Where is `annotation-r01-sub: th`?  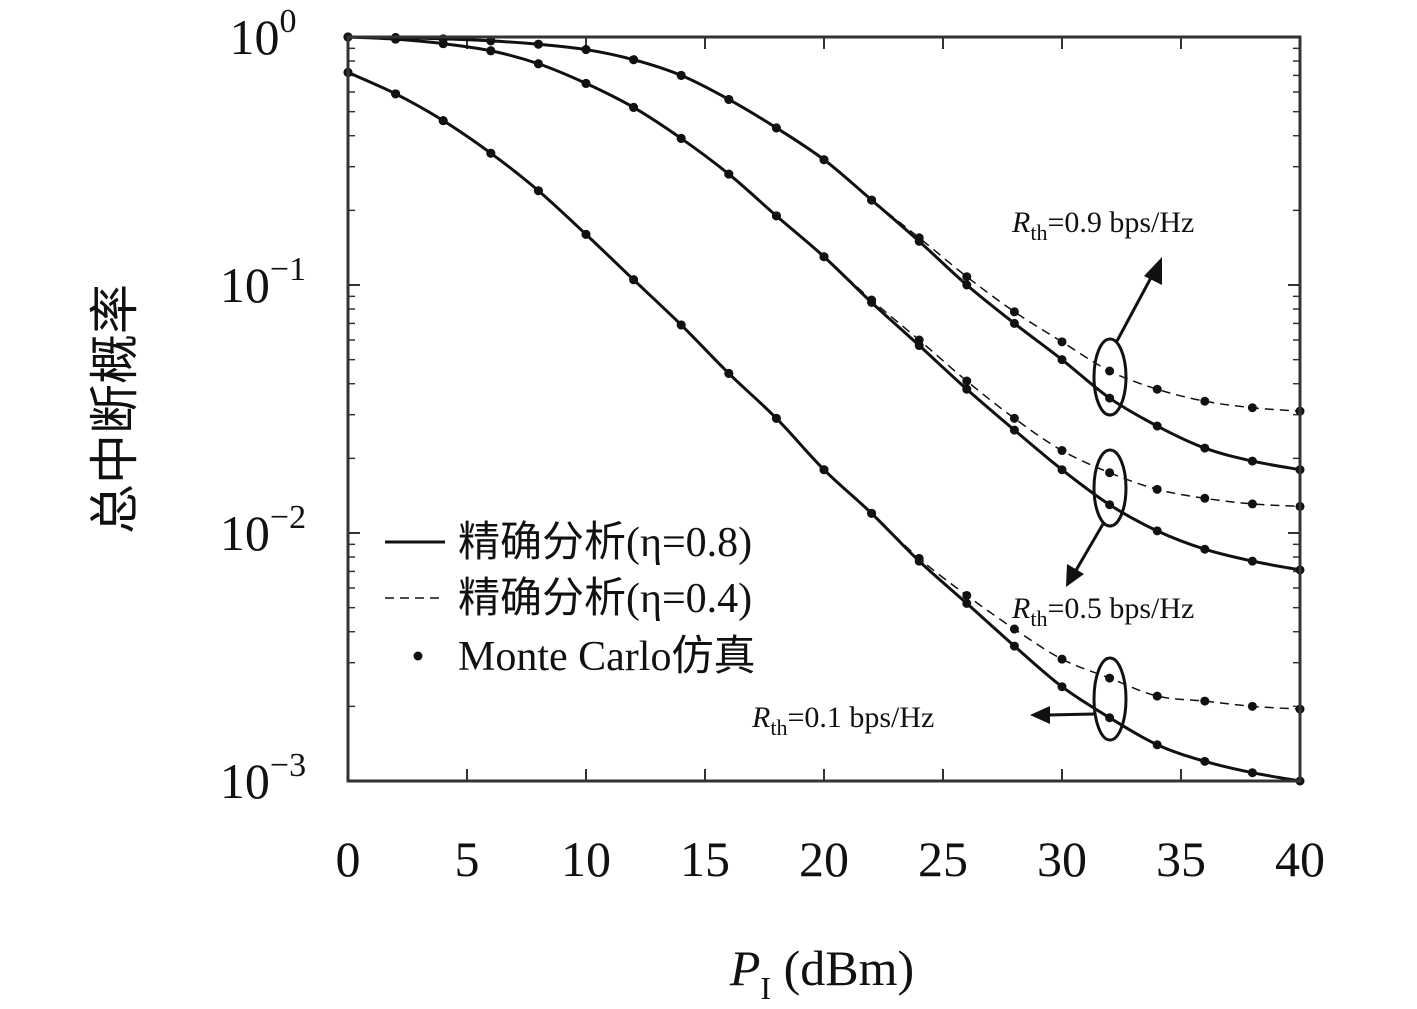
annotation-r01-sub: th is located at coordinates (778, 727).